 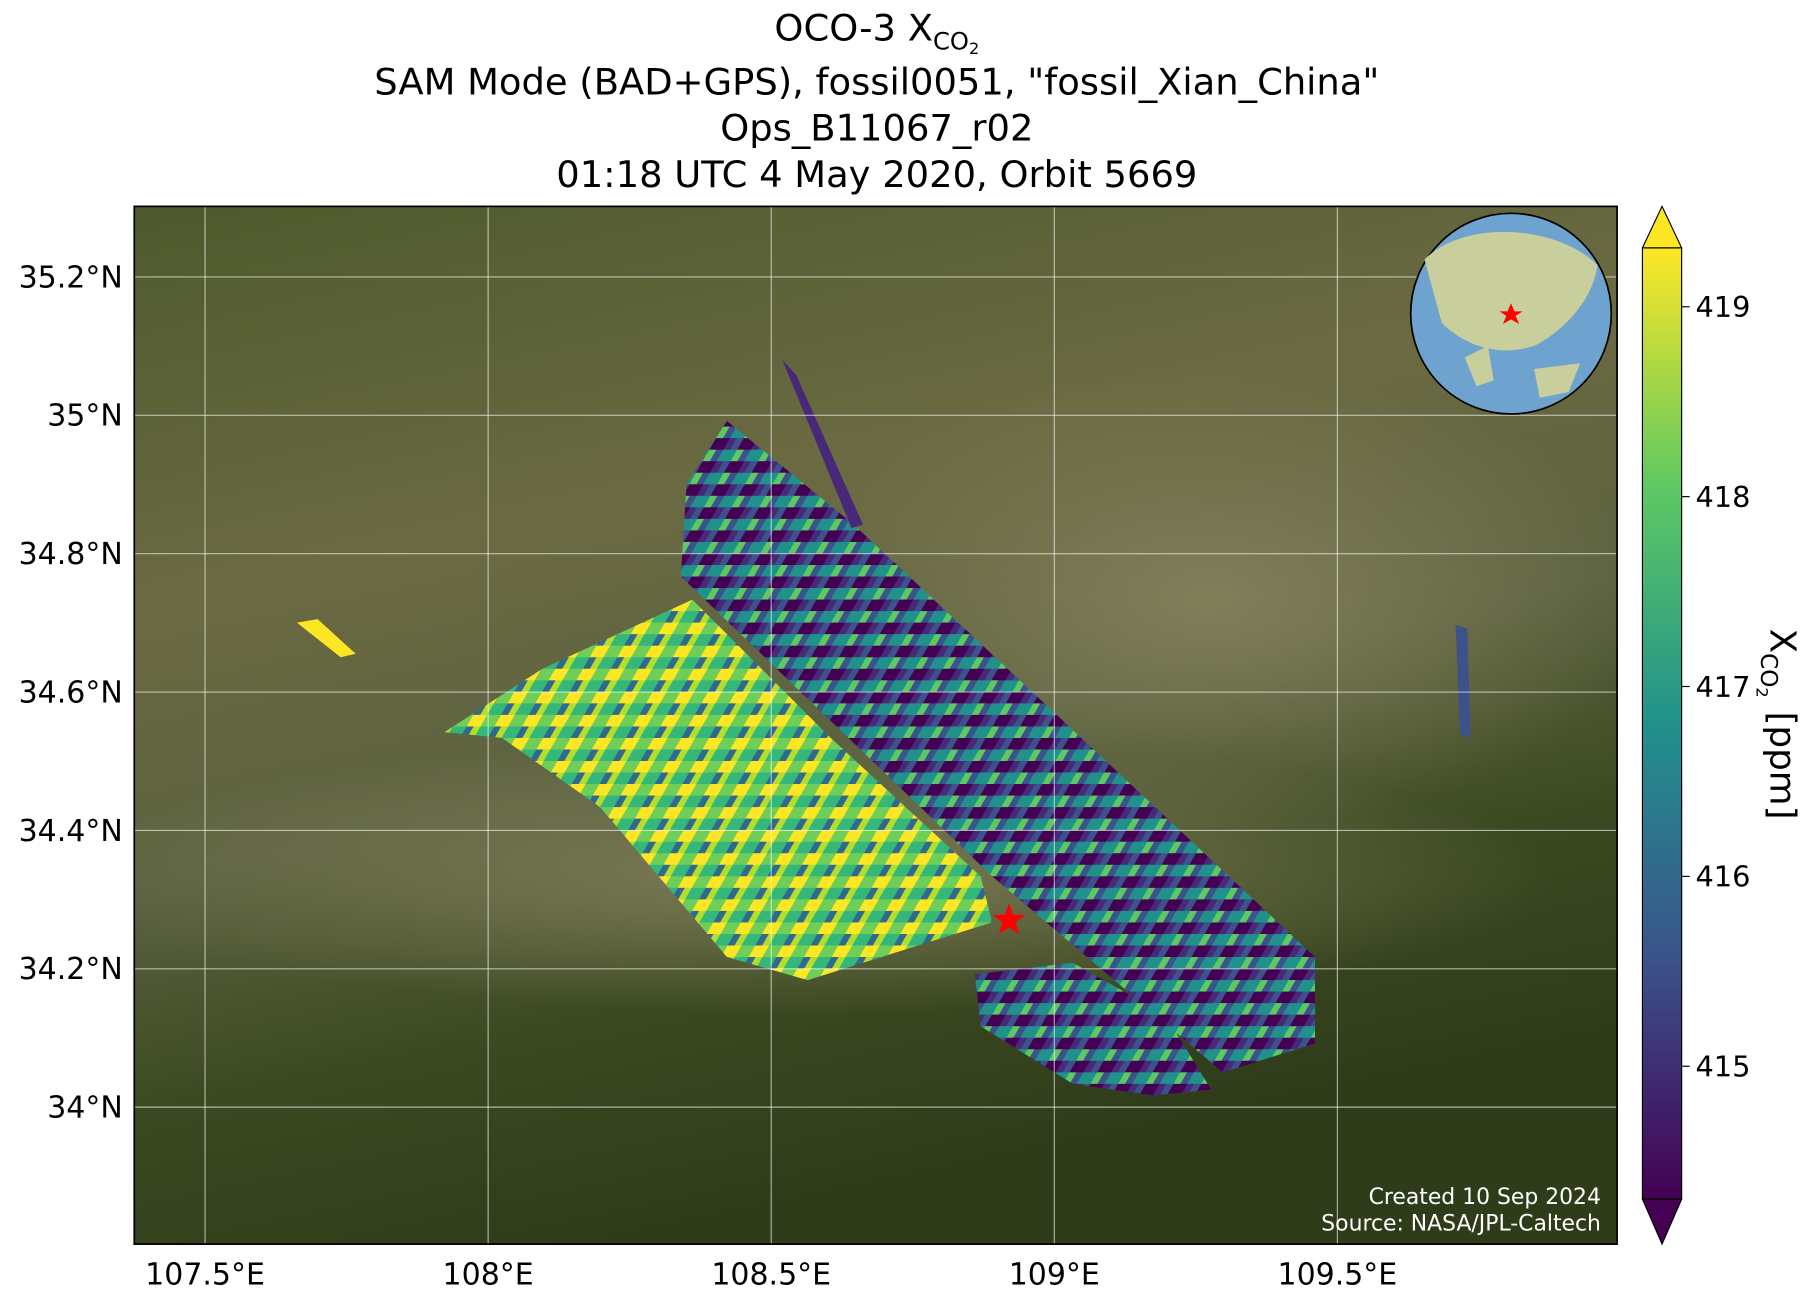 I want to click on subtitle: Ops_B11067_r02, so click(x=876, y=128).